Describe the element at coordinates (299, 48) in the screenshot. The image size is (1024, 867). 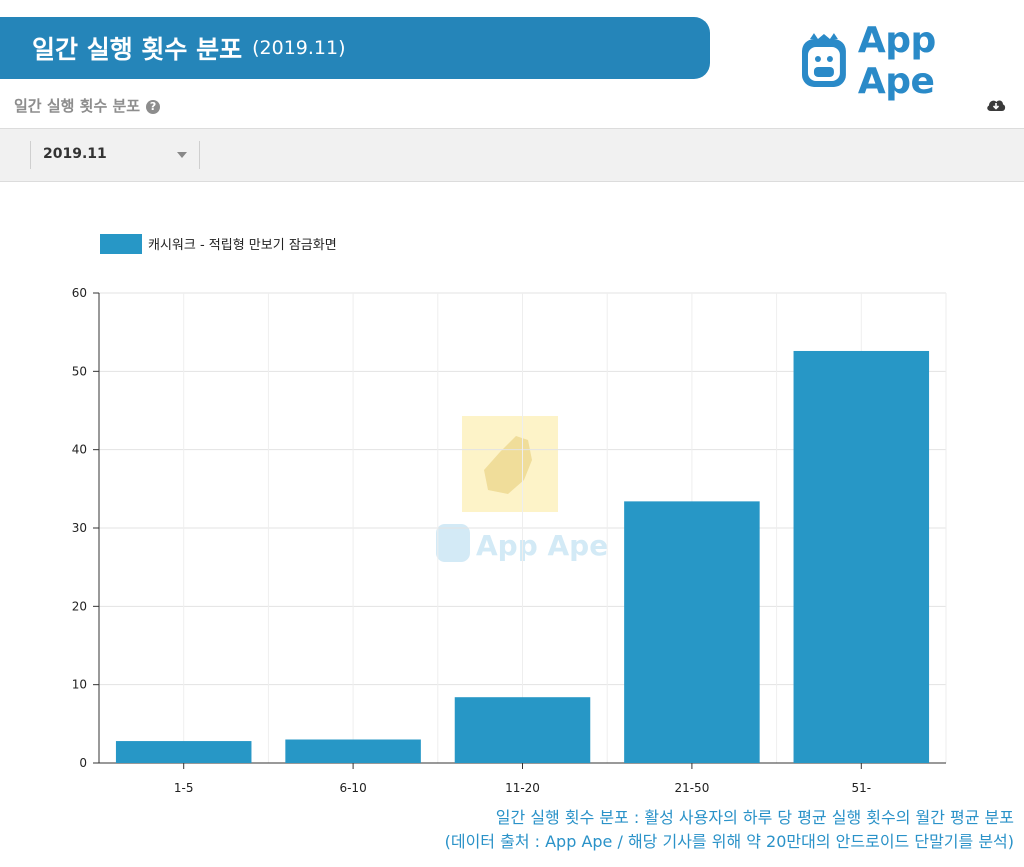
I see `banner-period: (2019.11)` at that location.